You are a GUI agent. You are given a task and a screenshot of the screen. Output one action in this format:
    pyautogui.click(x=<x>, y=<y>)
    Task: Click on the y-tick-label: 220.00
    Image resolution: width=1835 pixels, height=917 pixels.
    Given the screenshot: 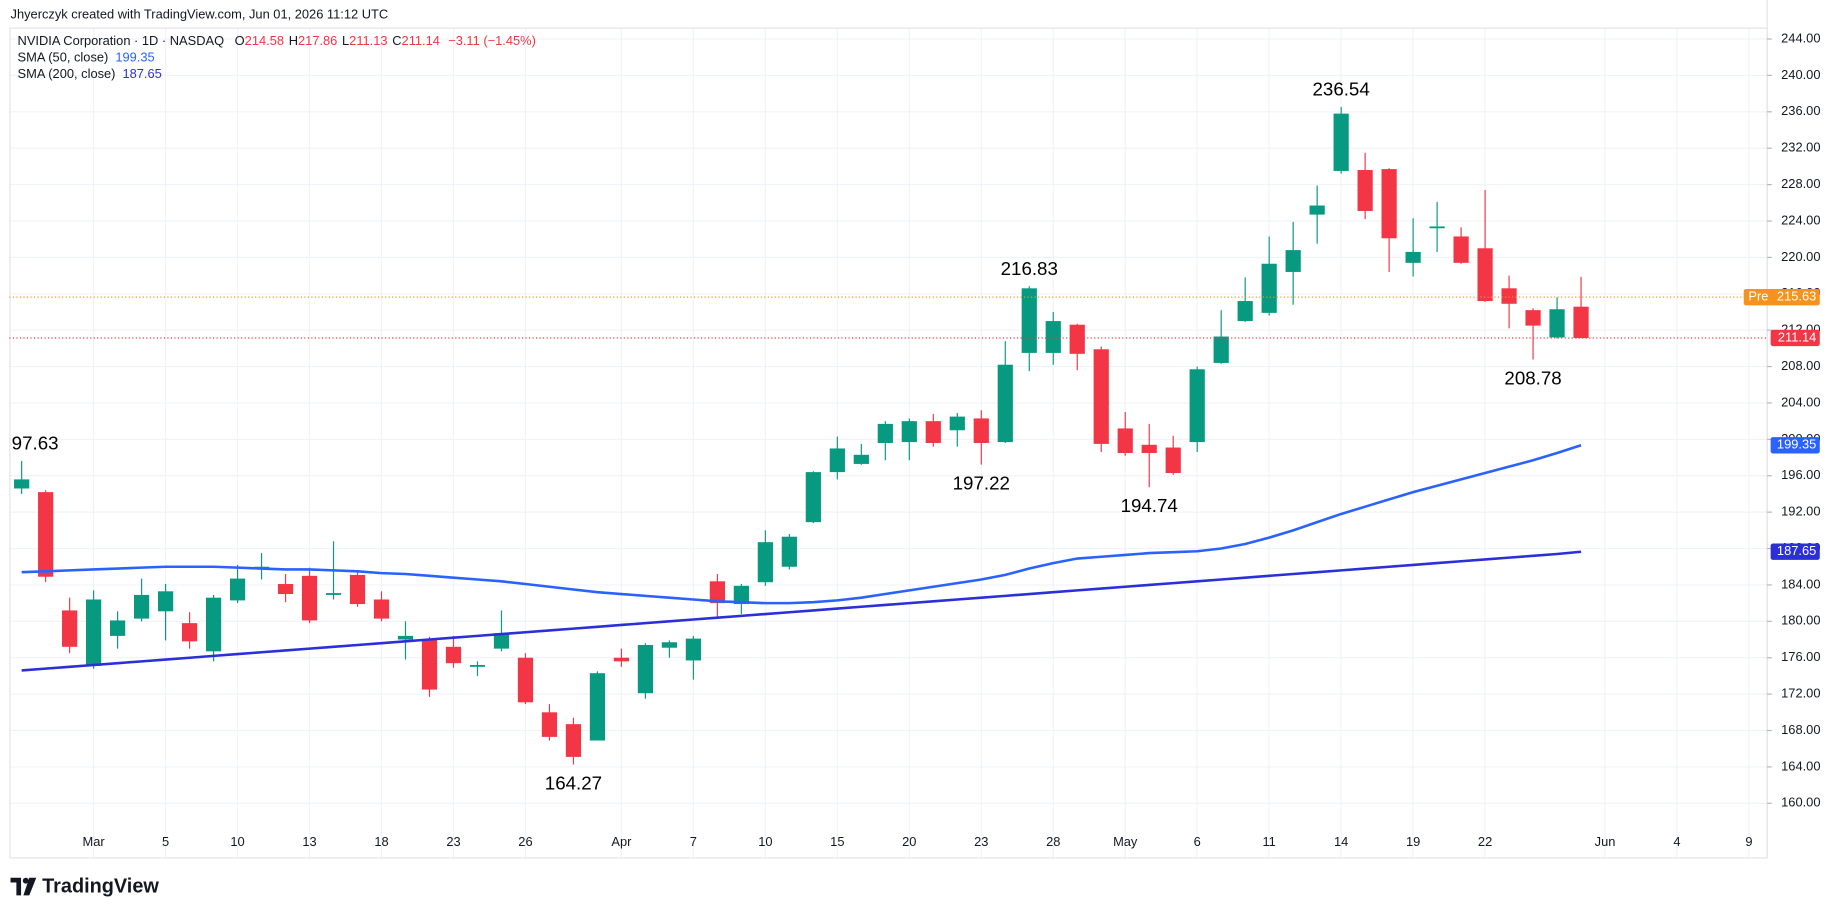 What is the action you would take?
    pyautogui.click(x=1800, y=256)
    